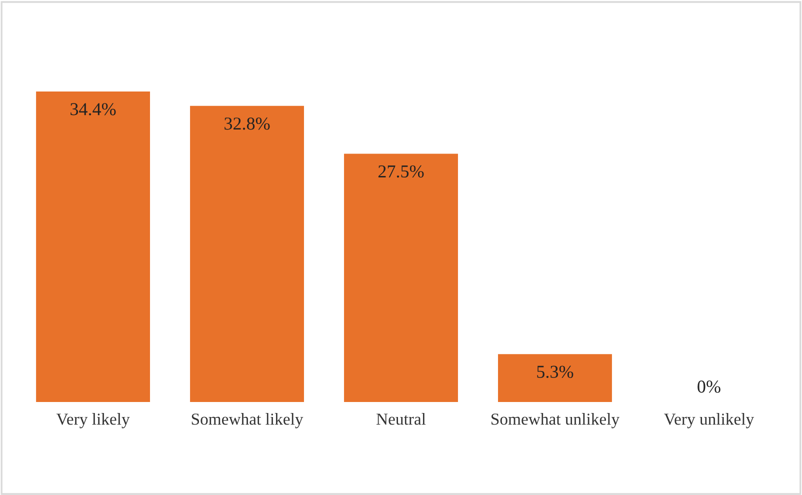  I want to click on data-label: 32.8%, so click(247, 124).